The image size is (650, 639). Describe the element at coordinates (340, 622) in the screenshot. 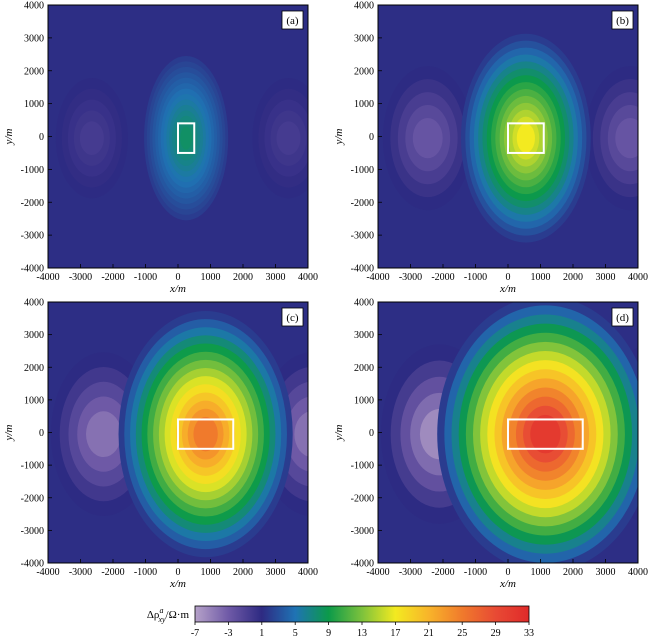

I see `colorbar: -7 -3 1 5 9 13 17 21 25 29 33 Δρa xy/Ω·m` at that location.